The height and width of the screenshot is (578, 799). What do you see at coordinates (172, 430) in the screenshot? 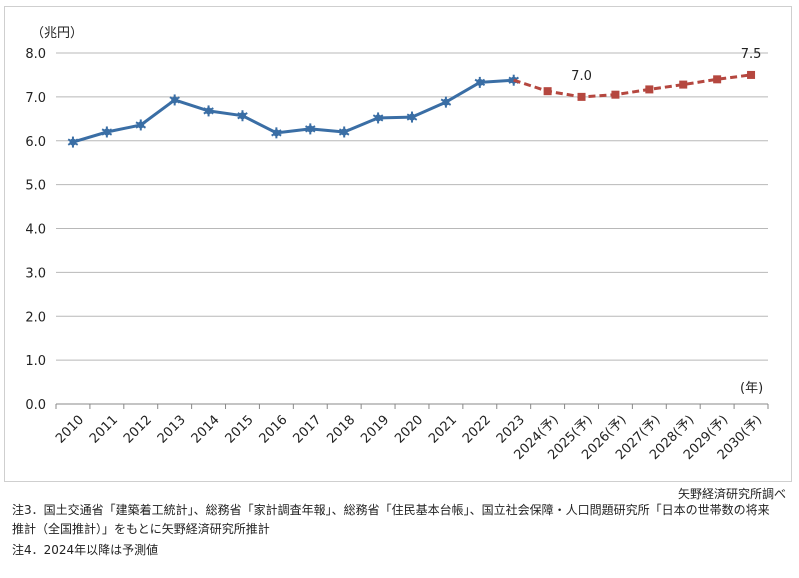
I see `x-tick-label: 2013` at bounding box center [172, 430].